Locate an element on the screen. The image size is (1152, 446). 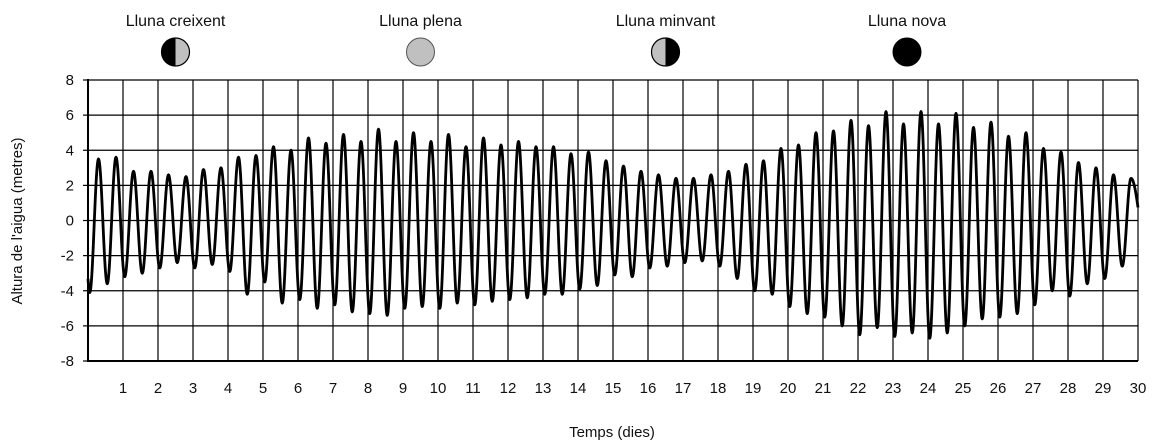
y-tick-label: -4 is located at coordinates (67, 291).